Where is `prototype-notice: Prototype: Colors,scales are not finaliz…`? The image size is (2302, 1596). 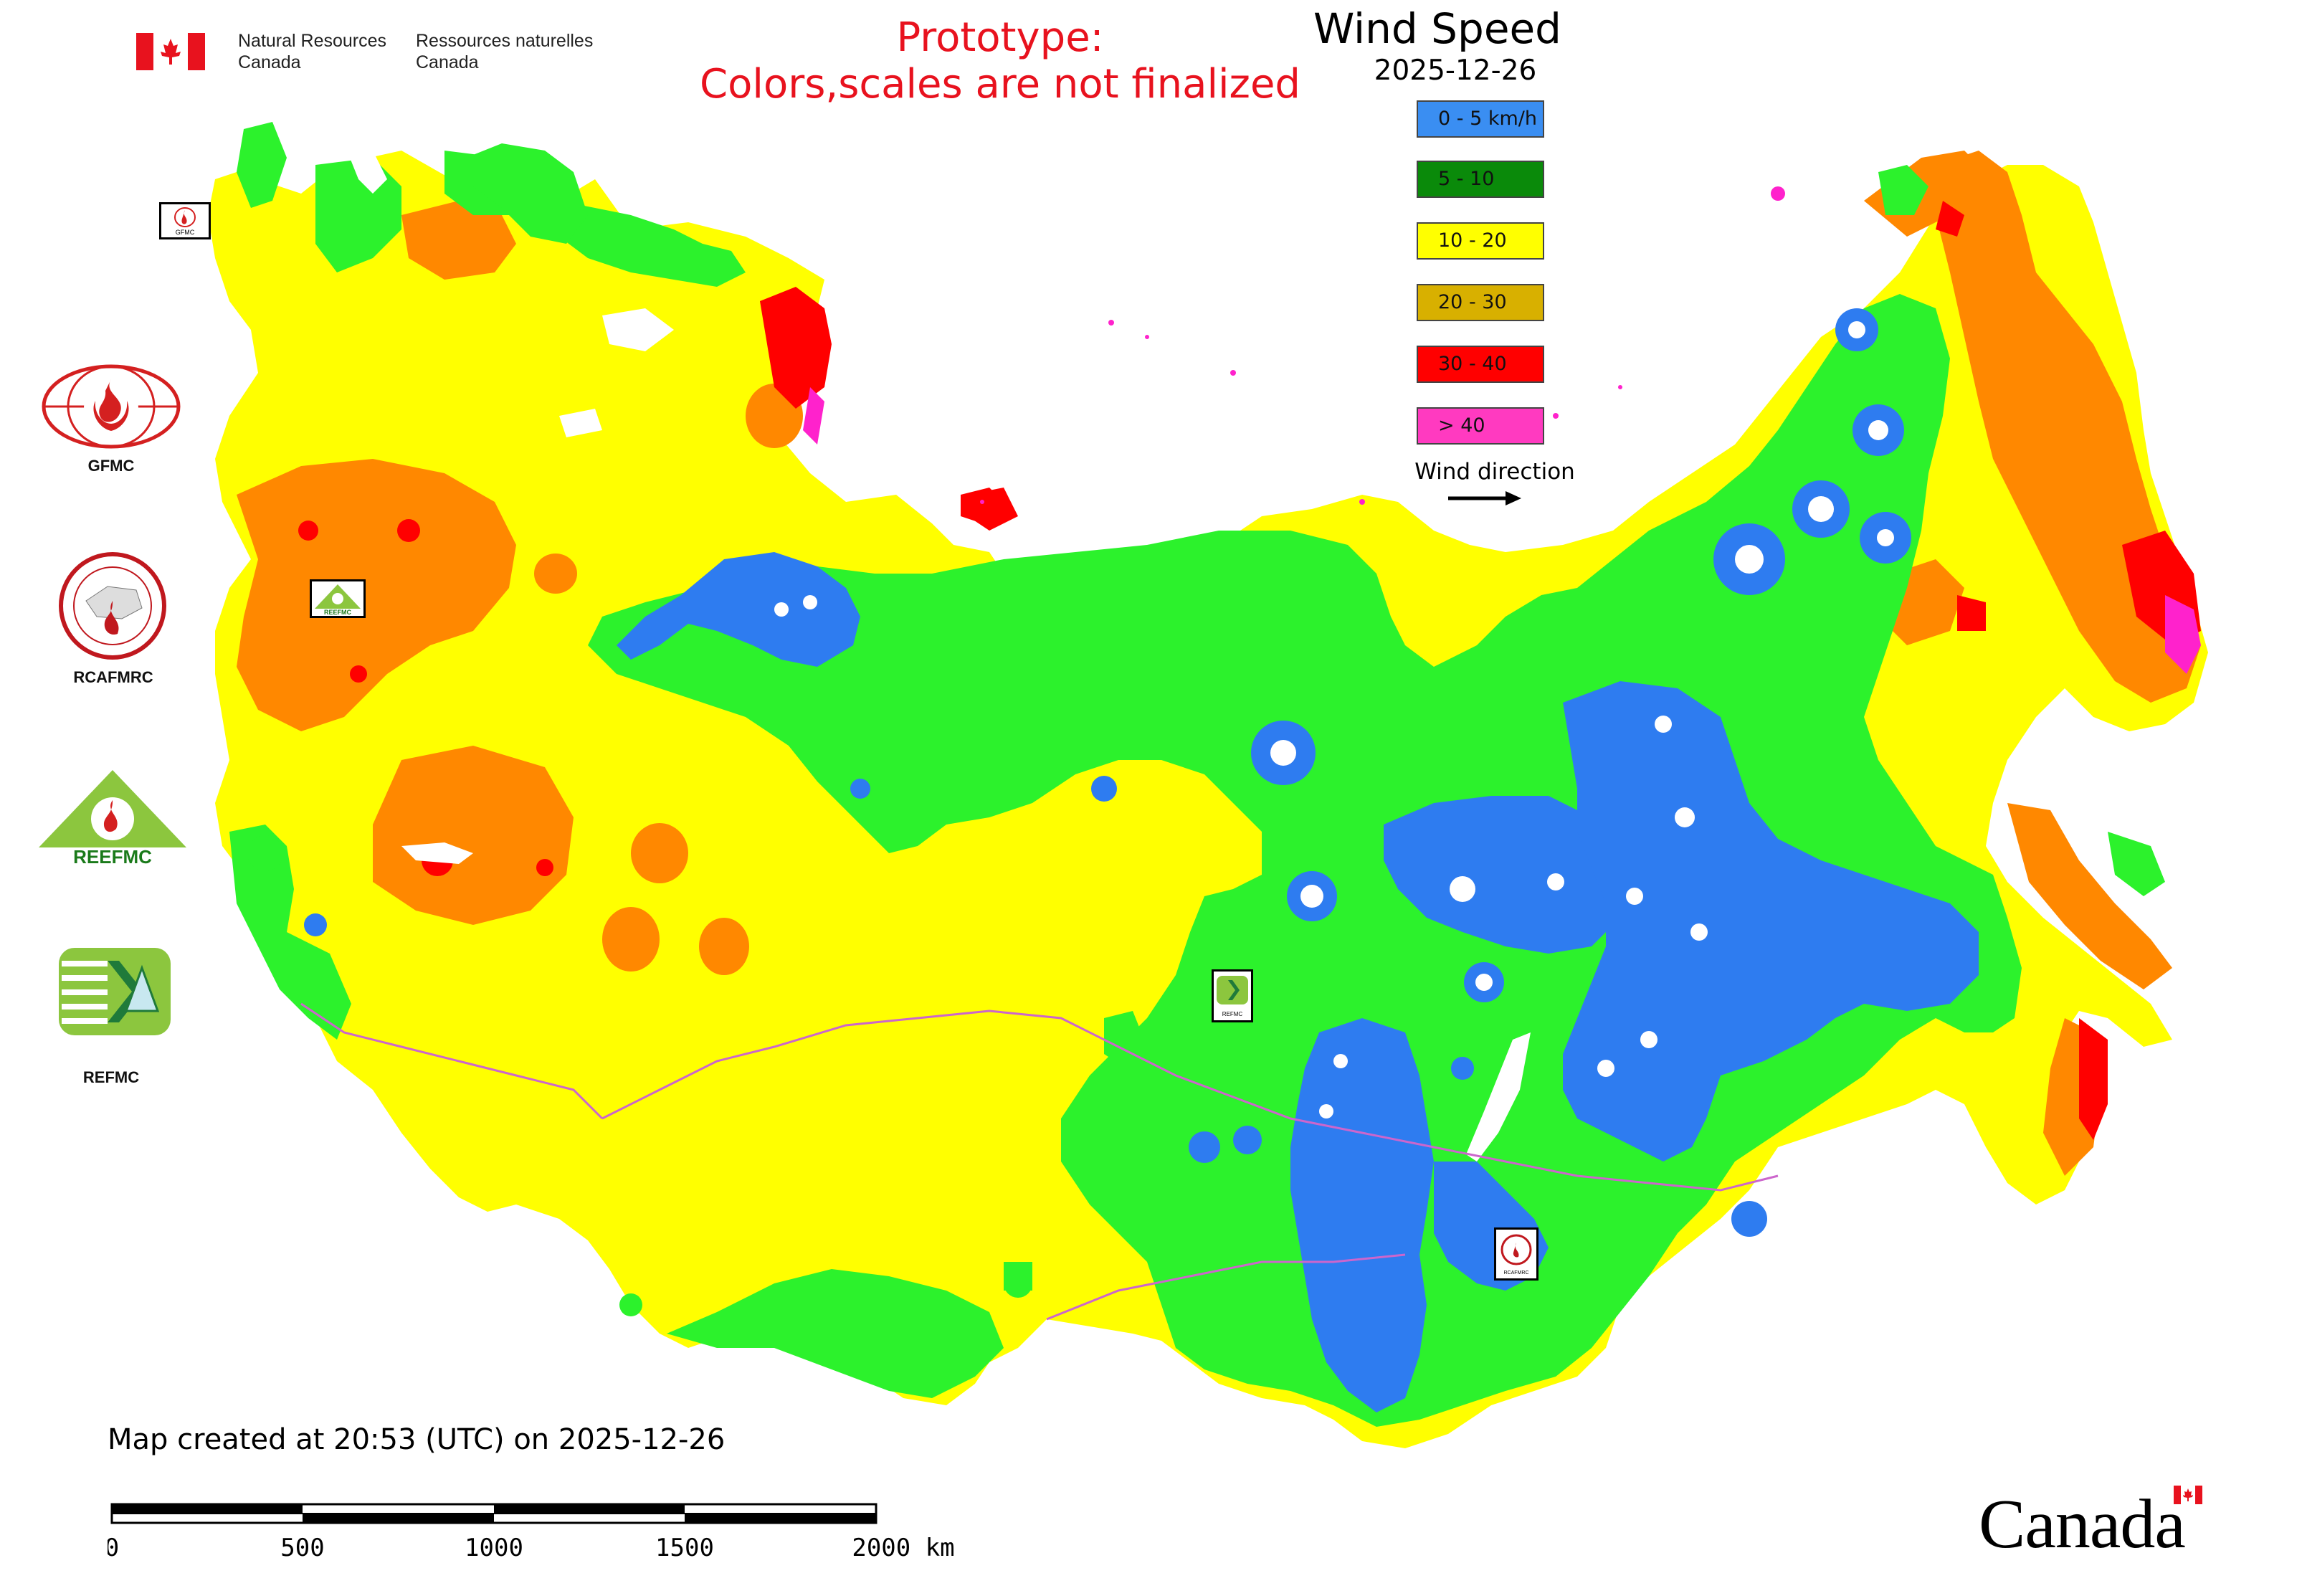 prototype-notice: Prototype: Colors,scales are not finaliz… is located at coordinates (1000, 61).